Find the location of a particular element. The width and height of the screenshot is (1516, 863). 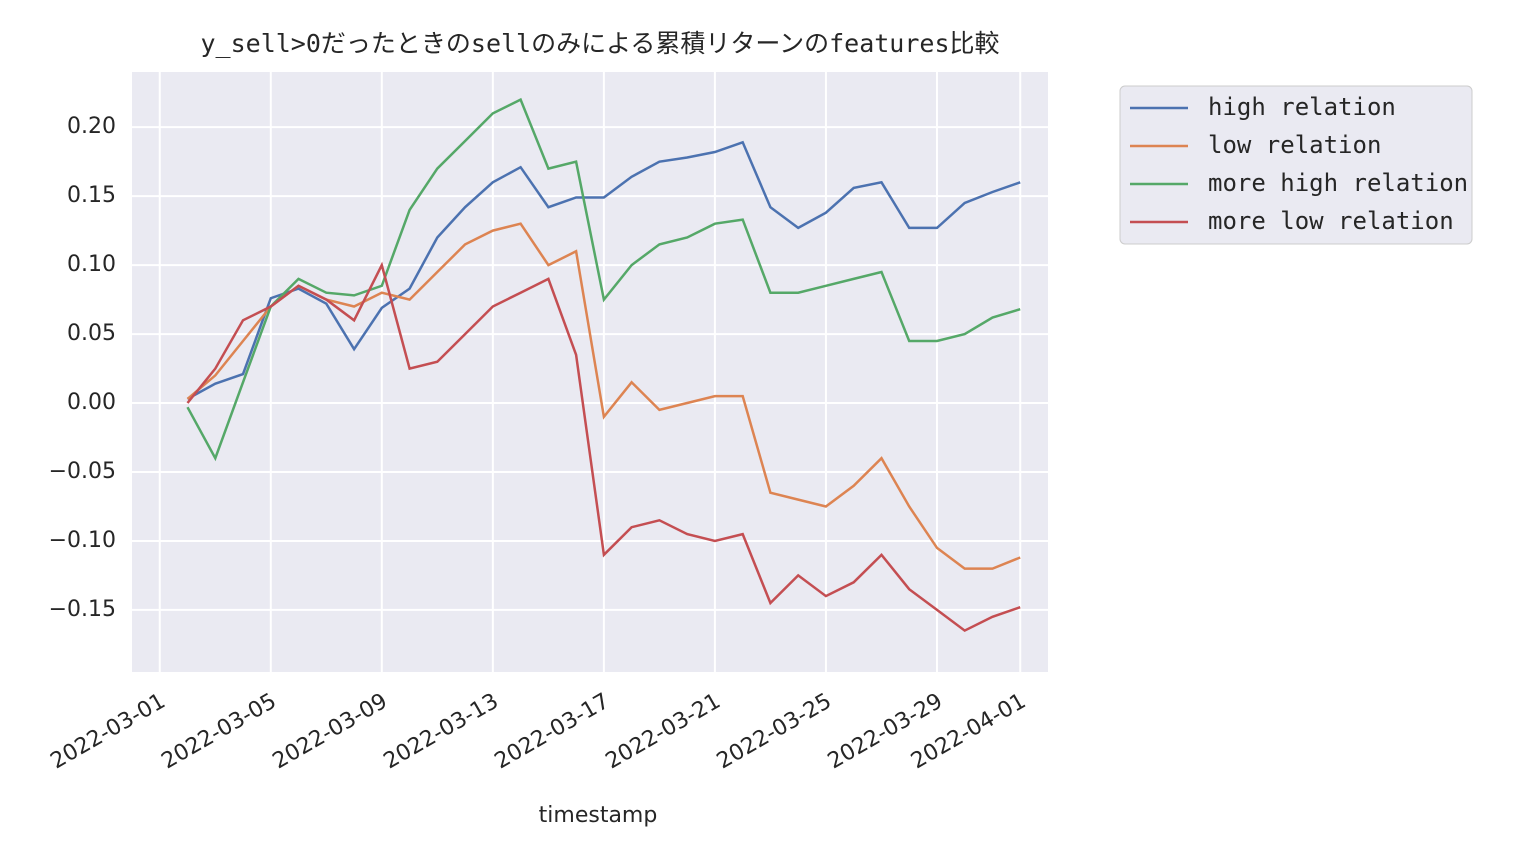

x-tick-label: 2022-03-01 is located at coordinates (108, 732).